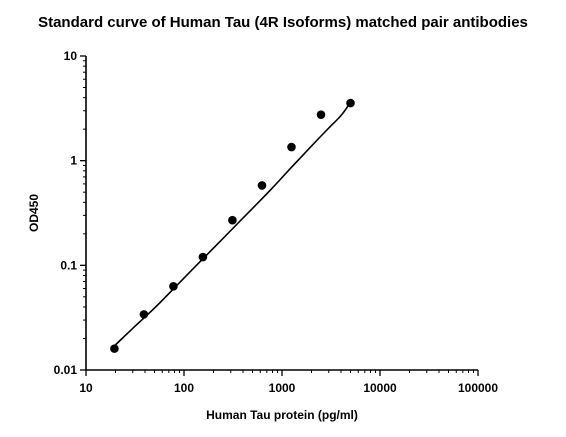 The image size is (566, 437). I want to click on y-ticks: 0.01 0.1 1 10, so click(70, 213).